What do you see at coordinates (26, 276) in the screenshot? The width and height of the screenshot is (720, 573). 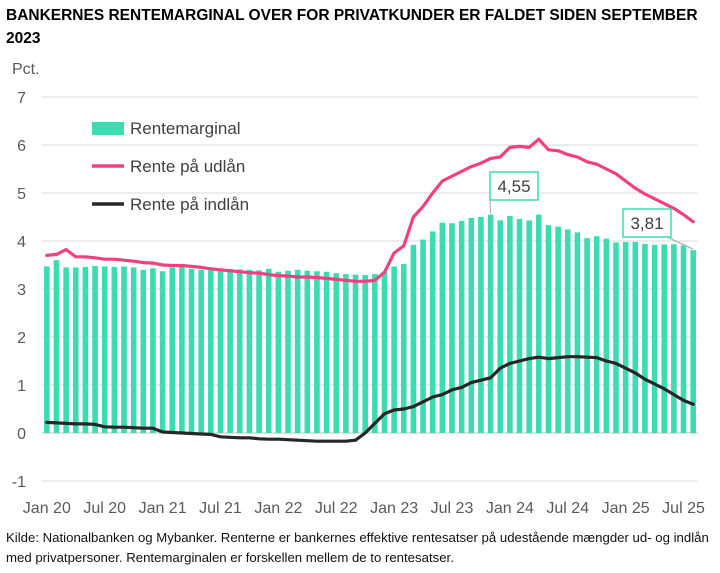 I see `y-axis: -1 0 1 2 3 4 5 6 7 Pct.` at bounding box center [26, 276].